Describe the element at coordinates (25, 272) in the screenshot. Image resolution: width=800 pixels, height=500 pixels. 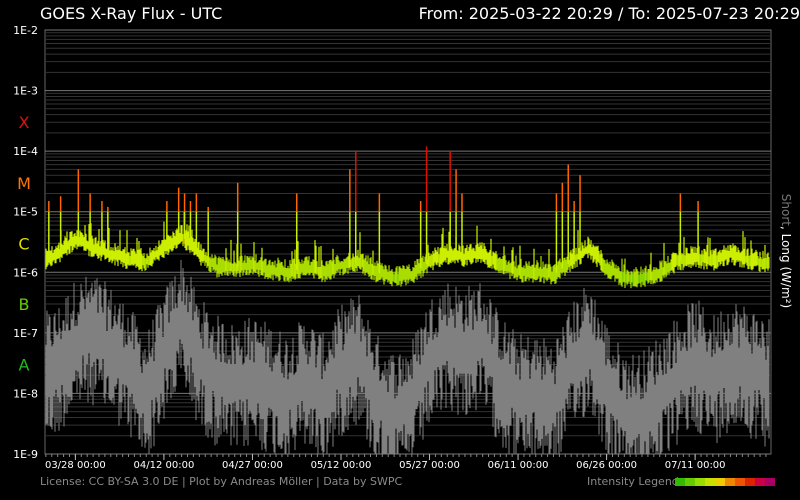
I see `y-tick-label: 1E-6` at that location.